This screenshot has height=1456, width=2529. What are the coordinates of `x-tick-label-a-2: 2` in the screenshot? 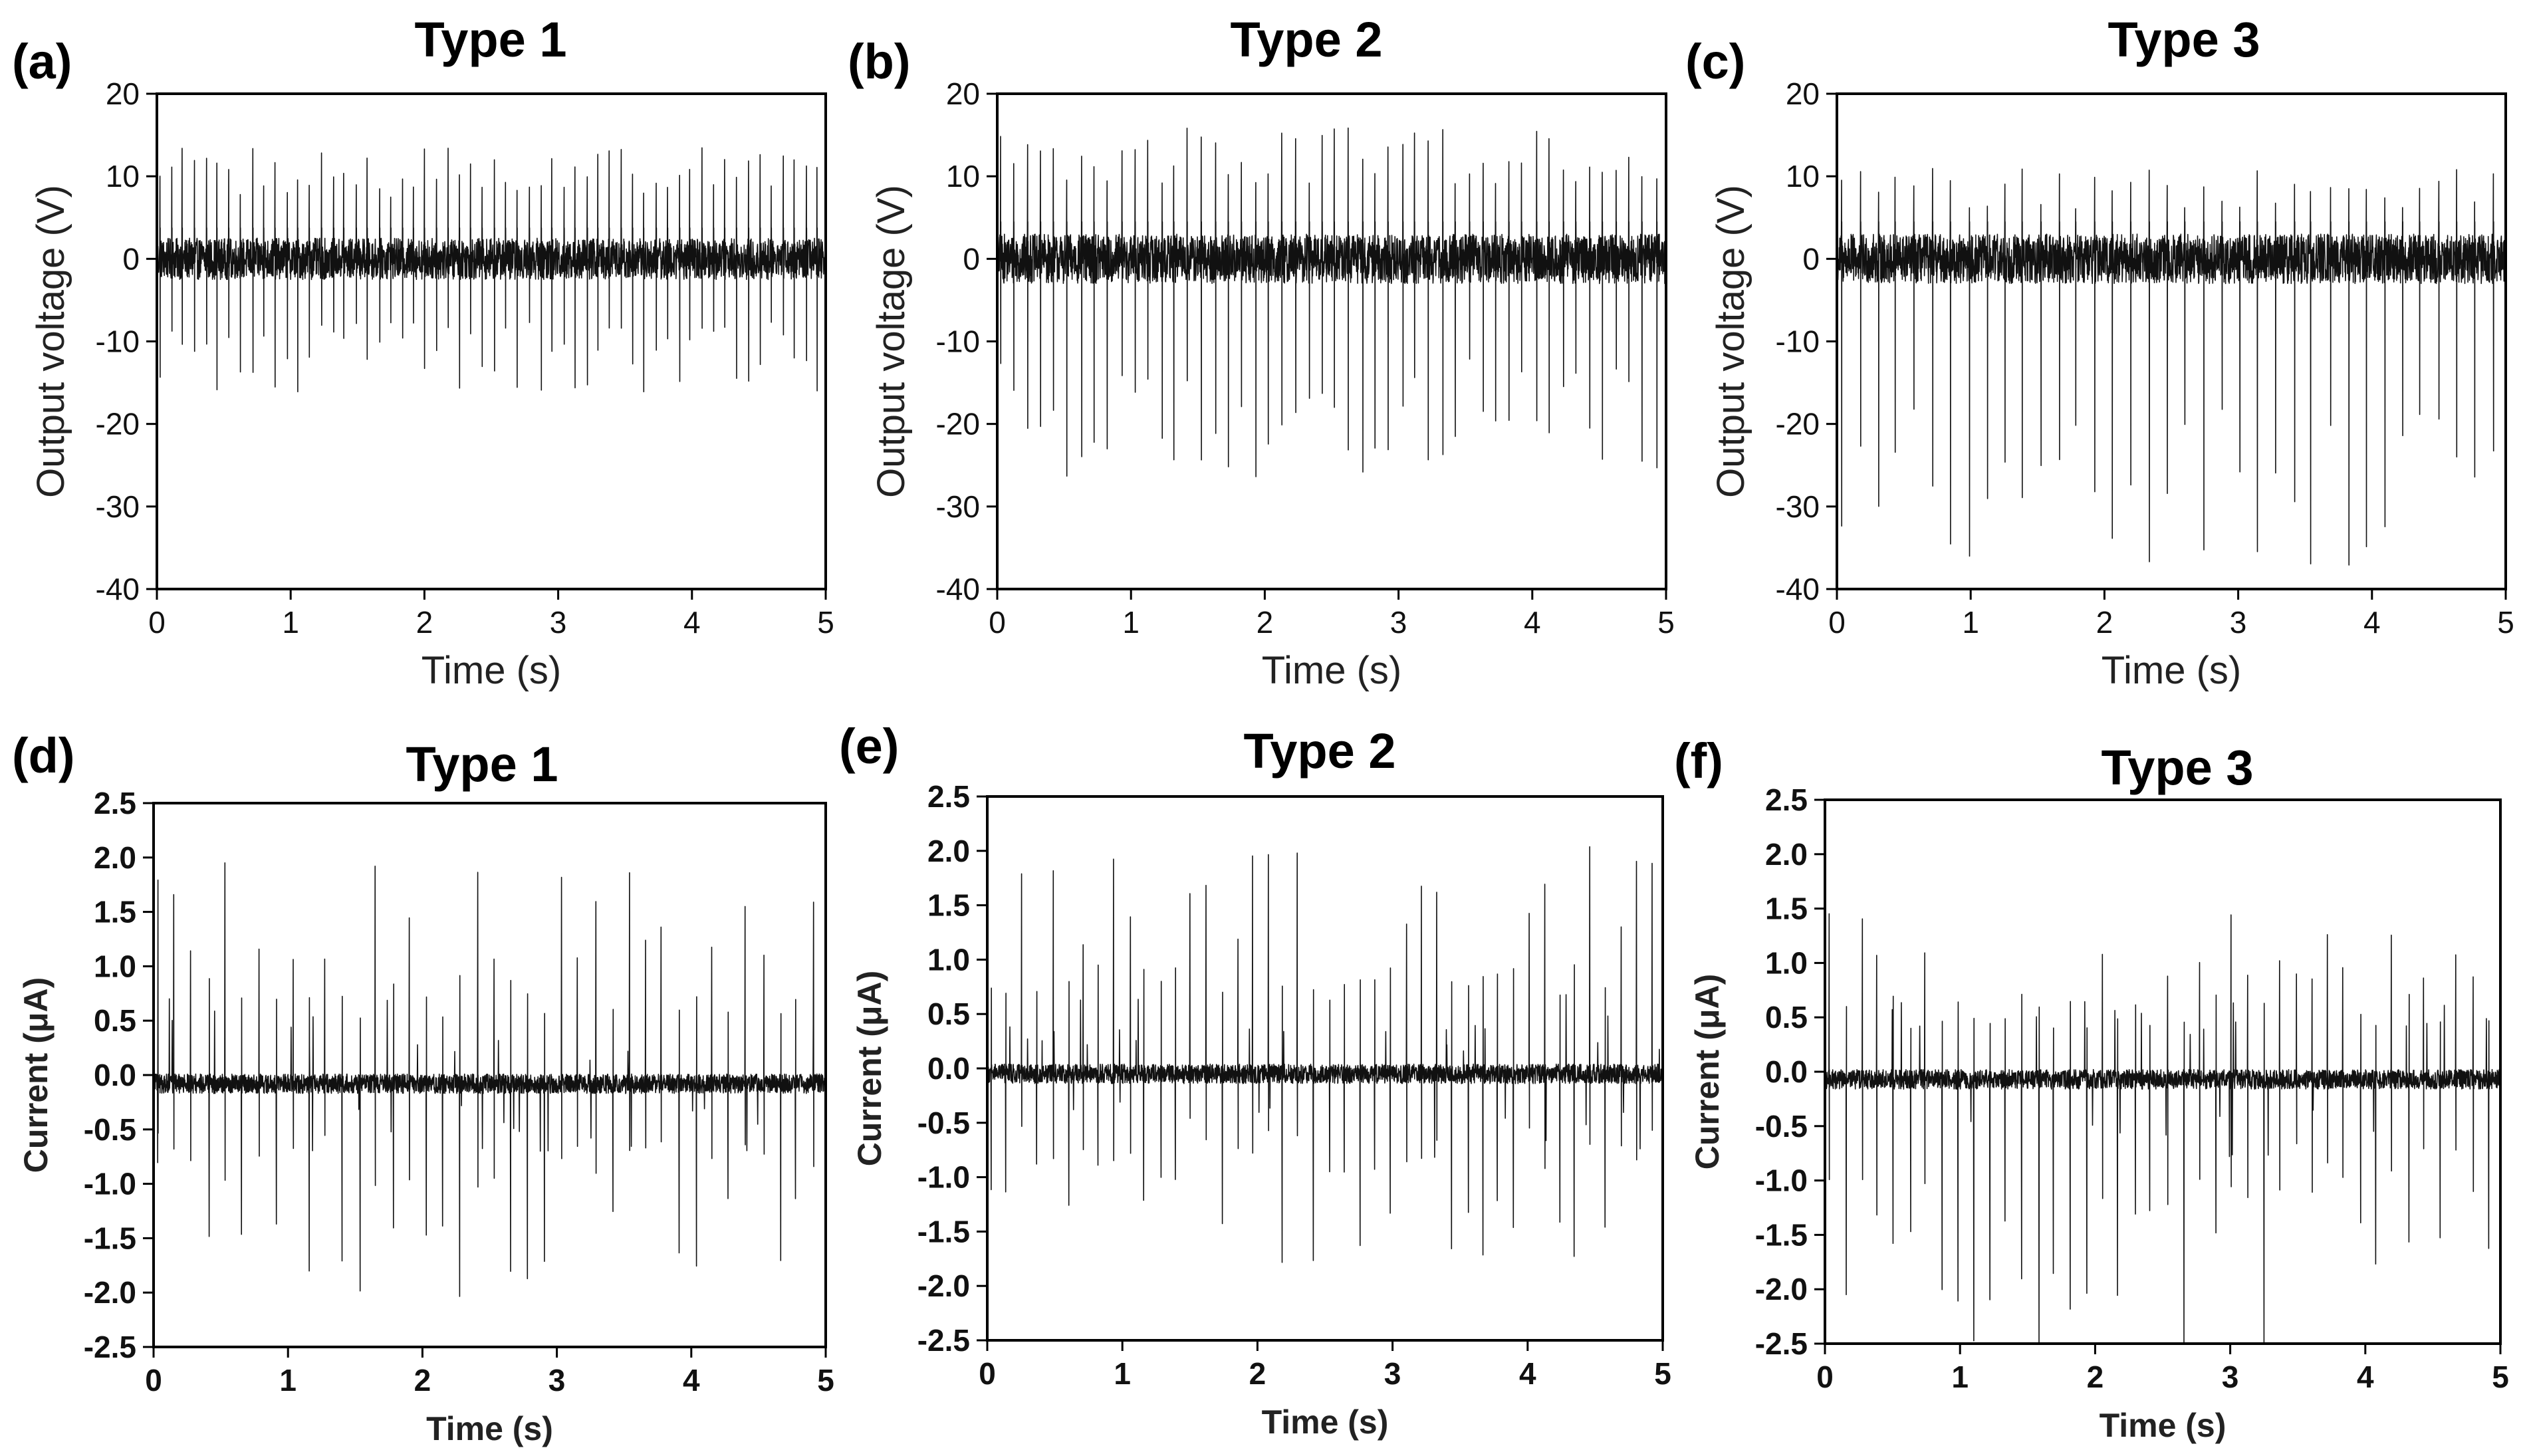 It's located at (424, 622).